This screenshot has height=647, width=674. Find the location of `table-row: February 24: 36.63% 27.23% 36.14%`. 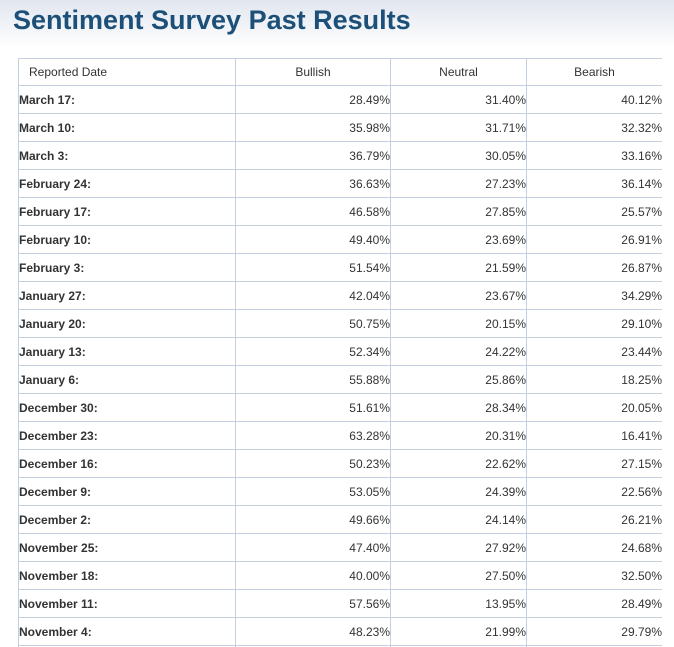

table-row: February 24: 36.63% 27.23% 36.14% is located at coordinates (340, 183).